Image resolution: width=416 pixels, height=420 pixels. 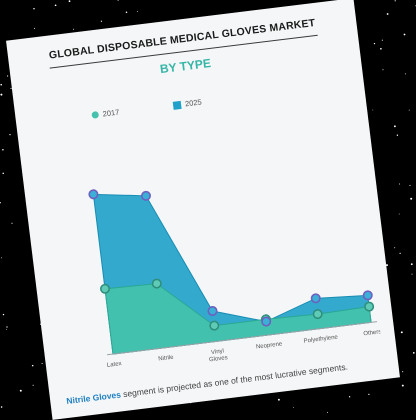 I want to click on x-tick-label: Polyethylene, so click(x=320, y=339).